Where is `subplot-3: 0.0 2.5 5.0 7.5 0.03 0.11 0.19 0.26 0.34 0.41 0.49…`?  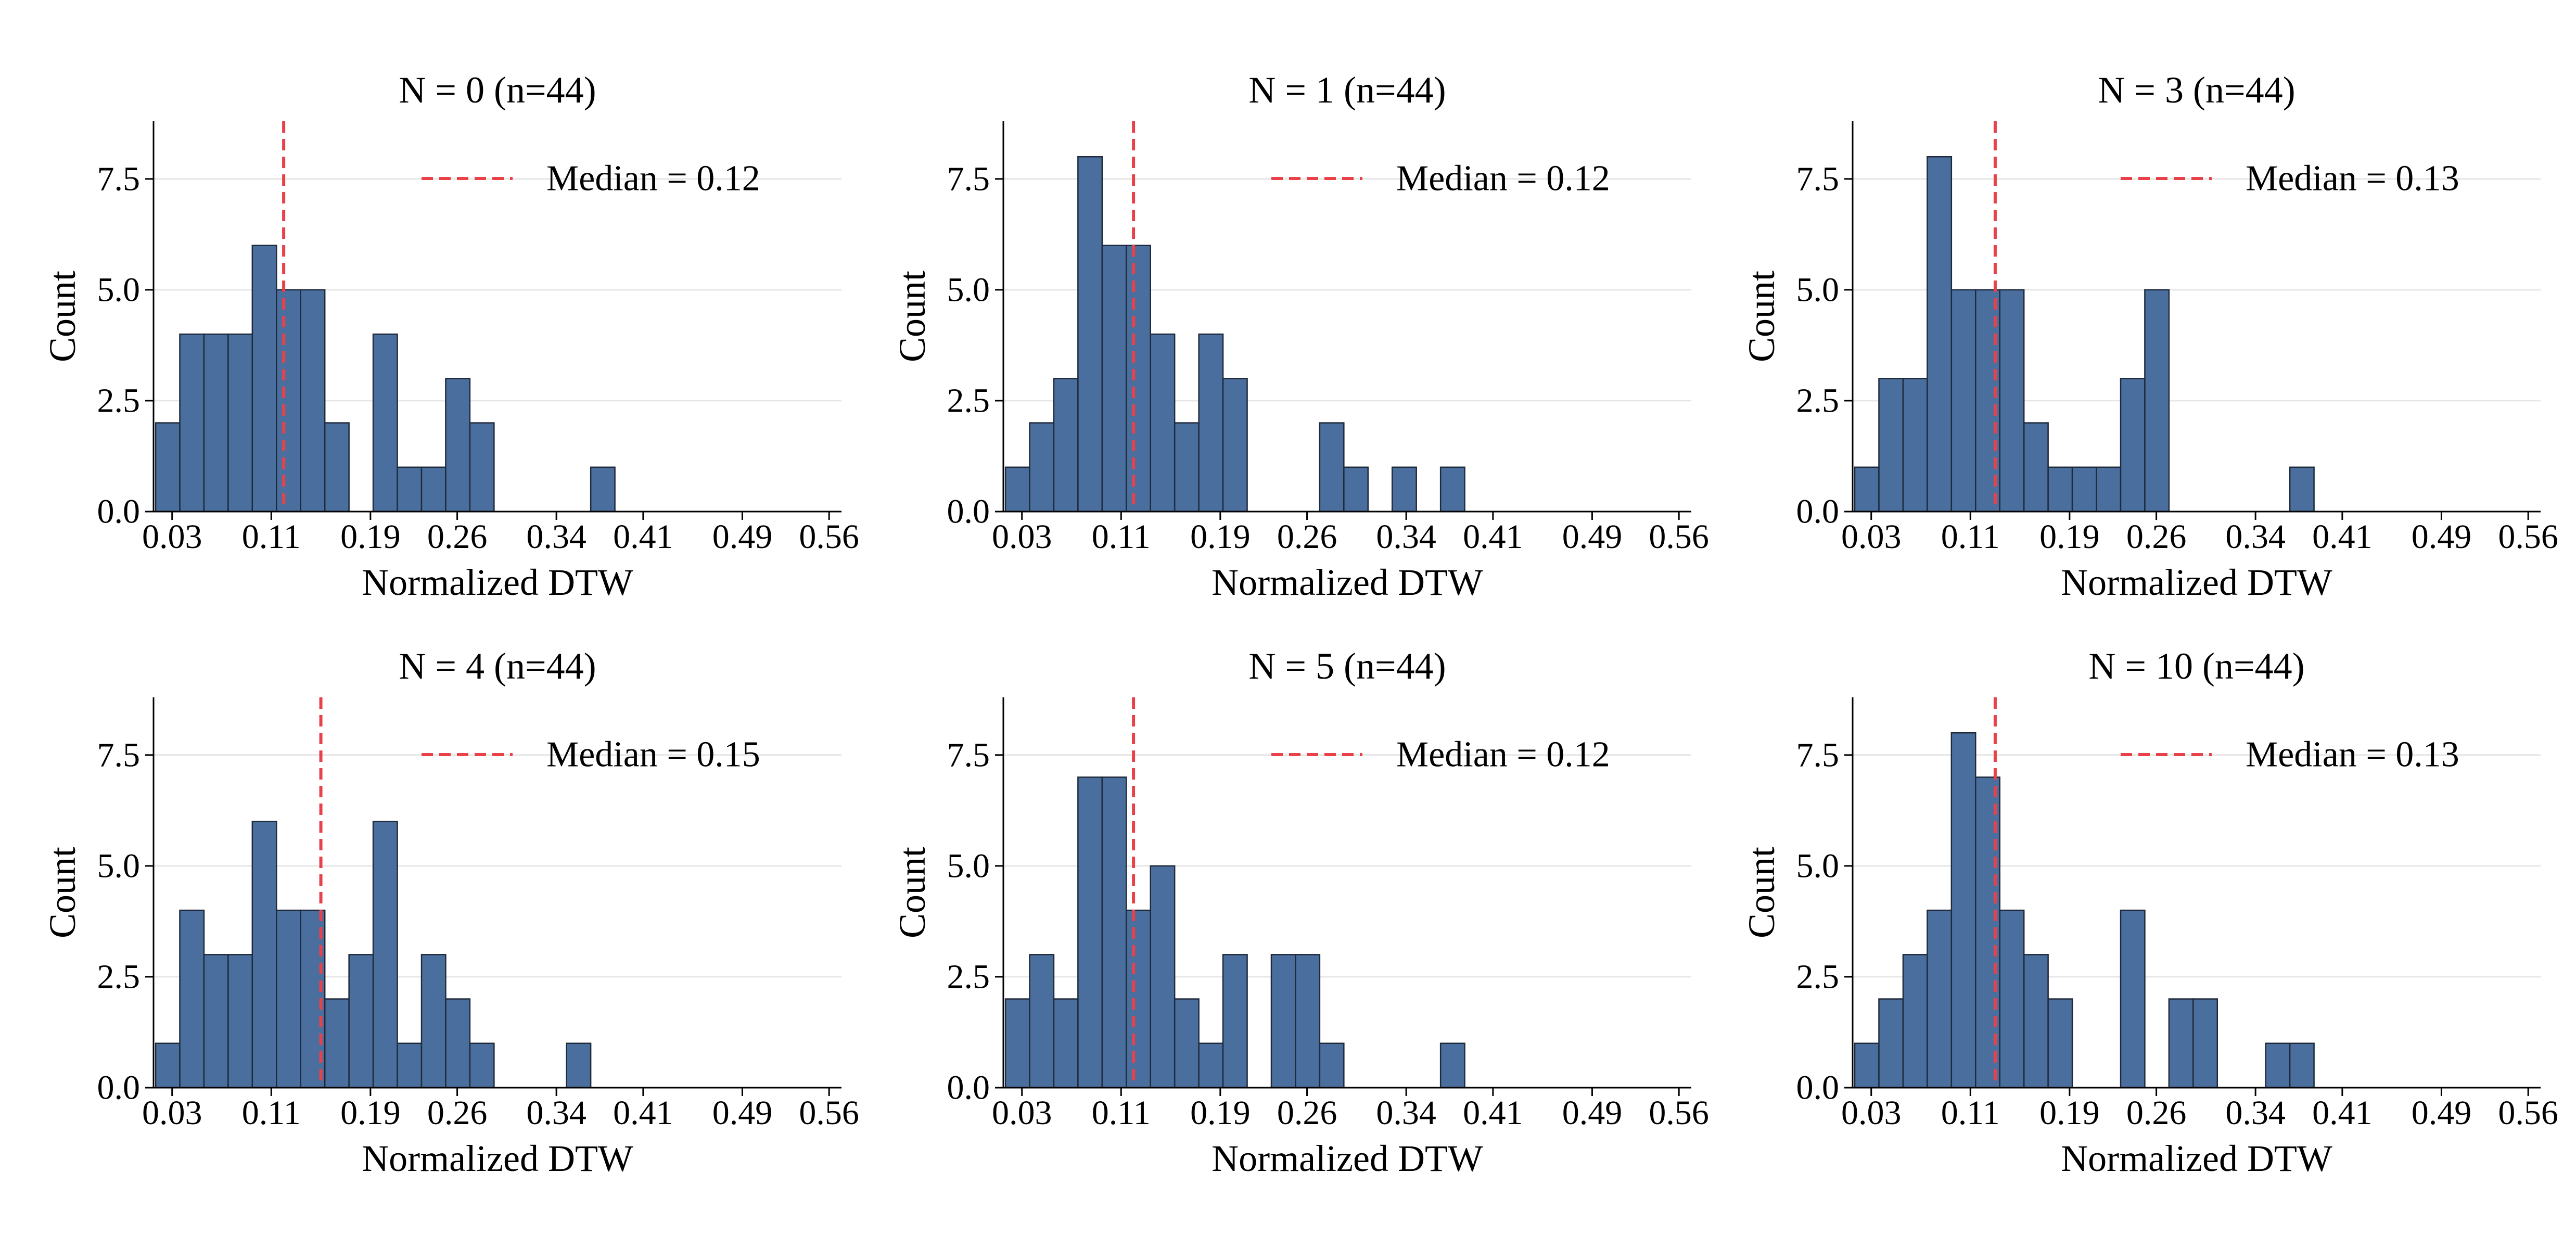
subplot-3: 0.0 2.5 5.0 7.5 0.03 0.11 0.19 0.26 0.34 0.41 0.49… is located at coordinates (450, 912).